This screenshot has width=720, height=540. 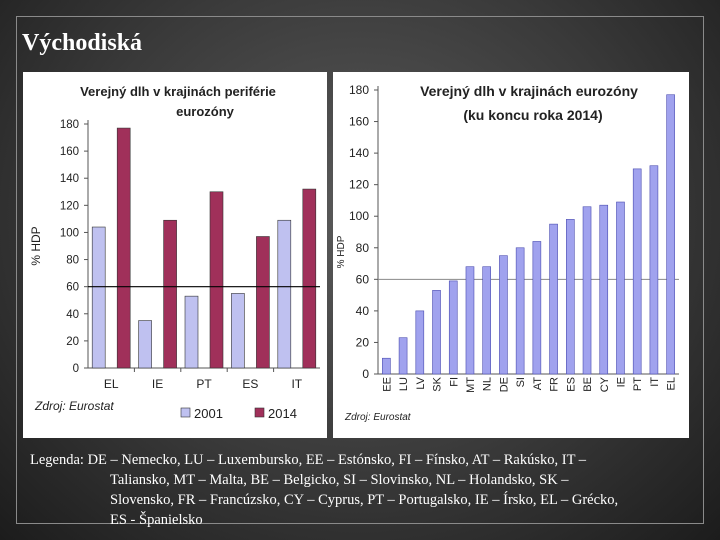 I want to click on chart-title-line: (ku koncu roka 2014), so click(x=532, y=115).